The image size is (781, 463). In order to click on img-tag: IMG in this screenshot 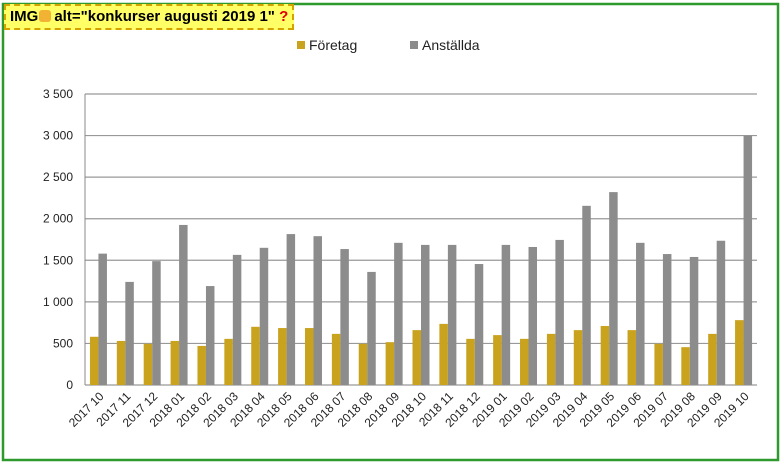, I will do `click(24, 16)`.